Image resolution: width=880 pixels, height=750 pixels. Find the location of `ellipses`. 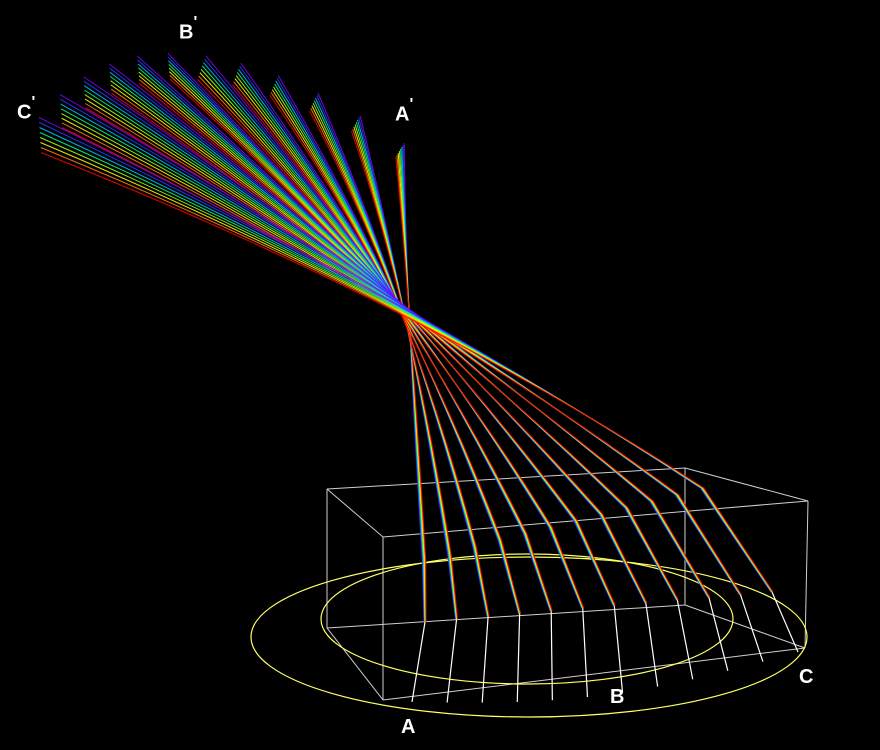

ellipses is located at coordinates (529, 635).